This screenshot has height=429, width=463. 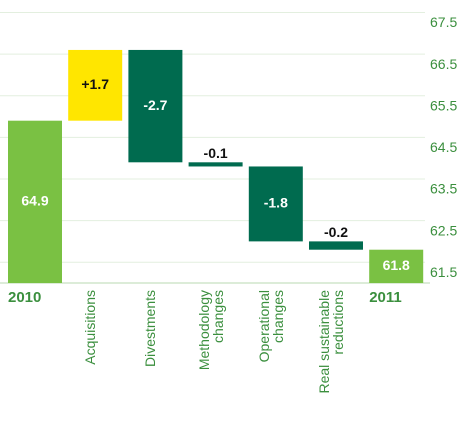 What do you see at coordinates (443, 64) in the screenshot?
I see `y-tick-label: 66.5` at bounding box center [443, 64].